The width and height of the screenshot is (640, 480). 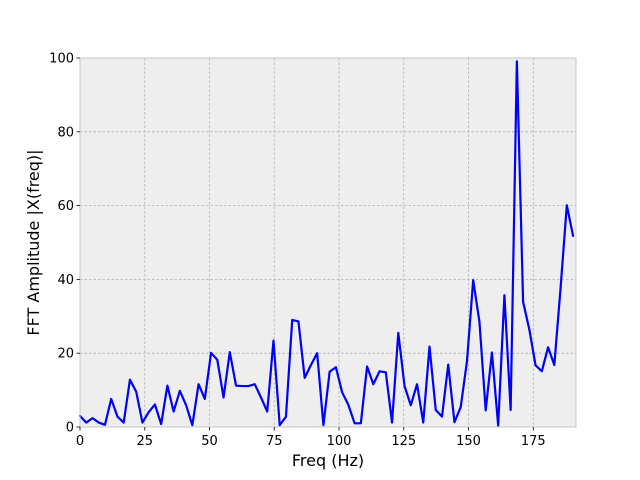 What do you see at coordinates (209, 441) in the screenshot?
I see `x-tick-label: 50` at bounding box center [209, 441].